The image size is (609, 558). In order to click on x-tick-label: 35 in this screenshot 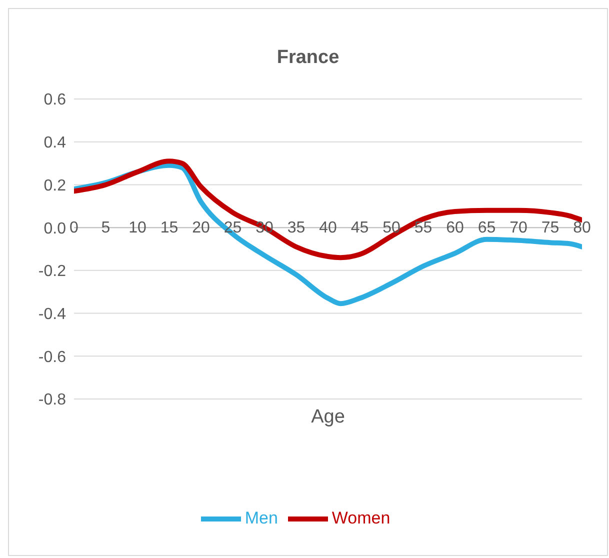, I will do `click(296, 227)`.